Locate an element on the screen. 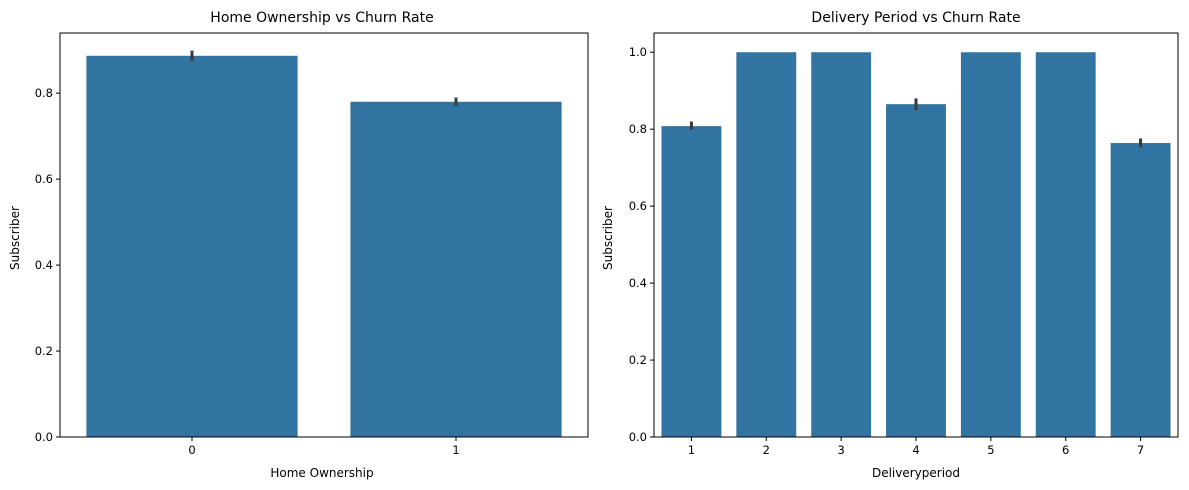  x-tick-label: 5 is located at coordinates (990, 450).